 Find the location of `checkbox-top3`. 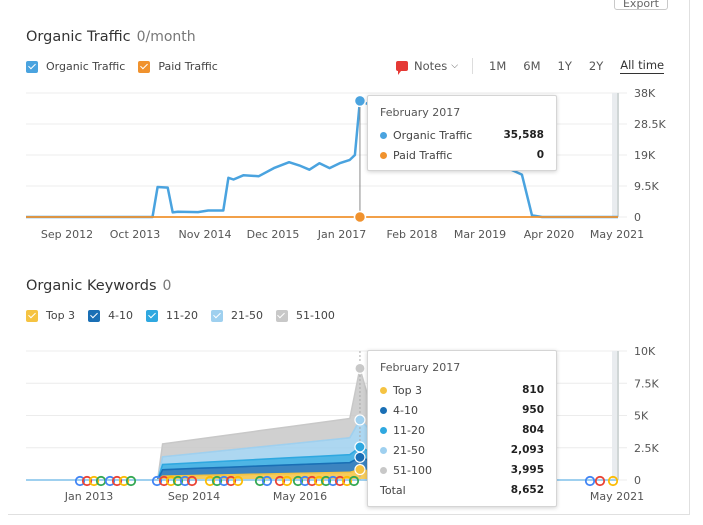

checkbox-top3 is located at coordinates (32, 315).